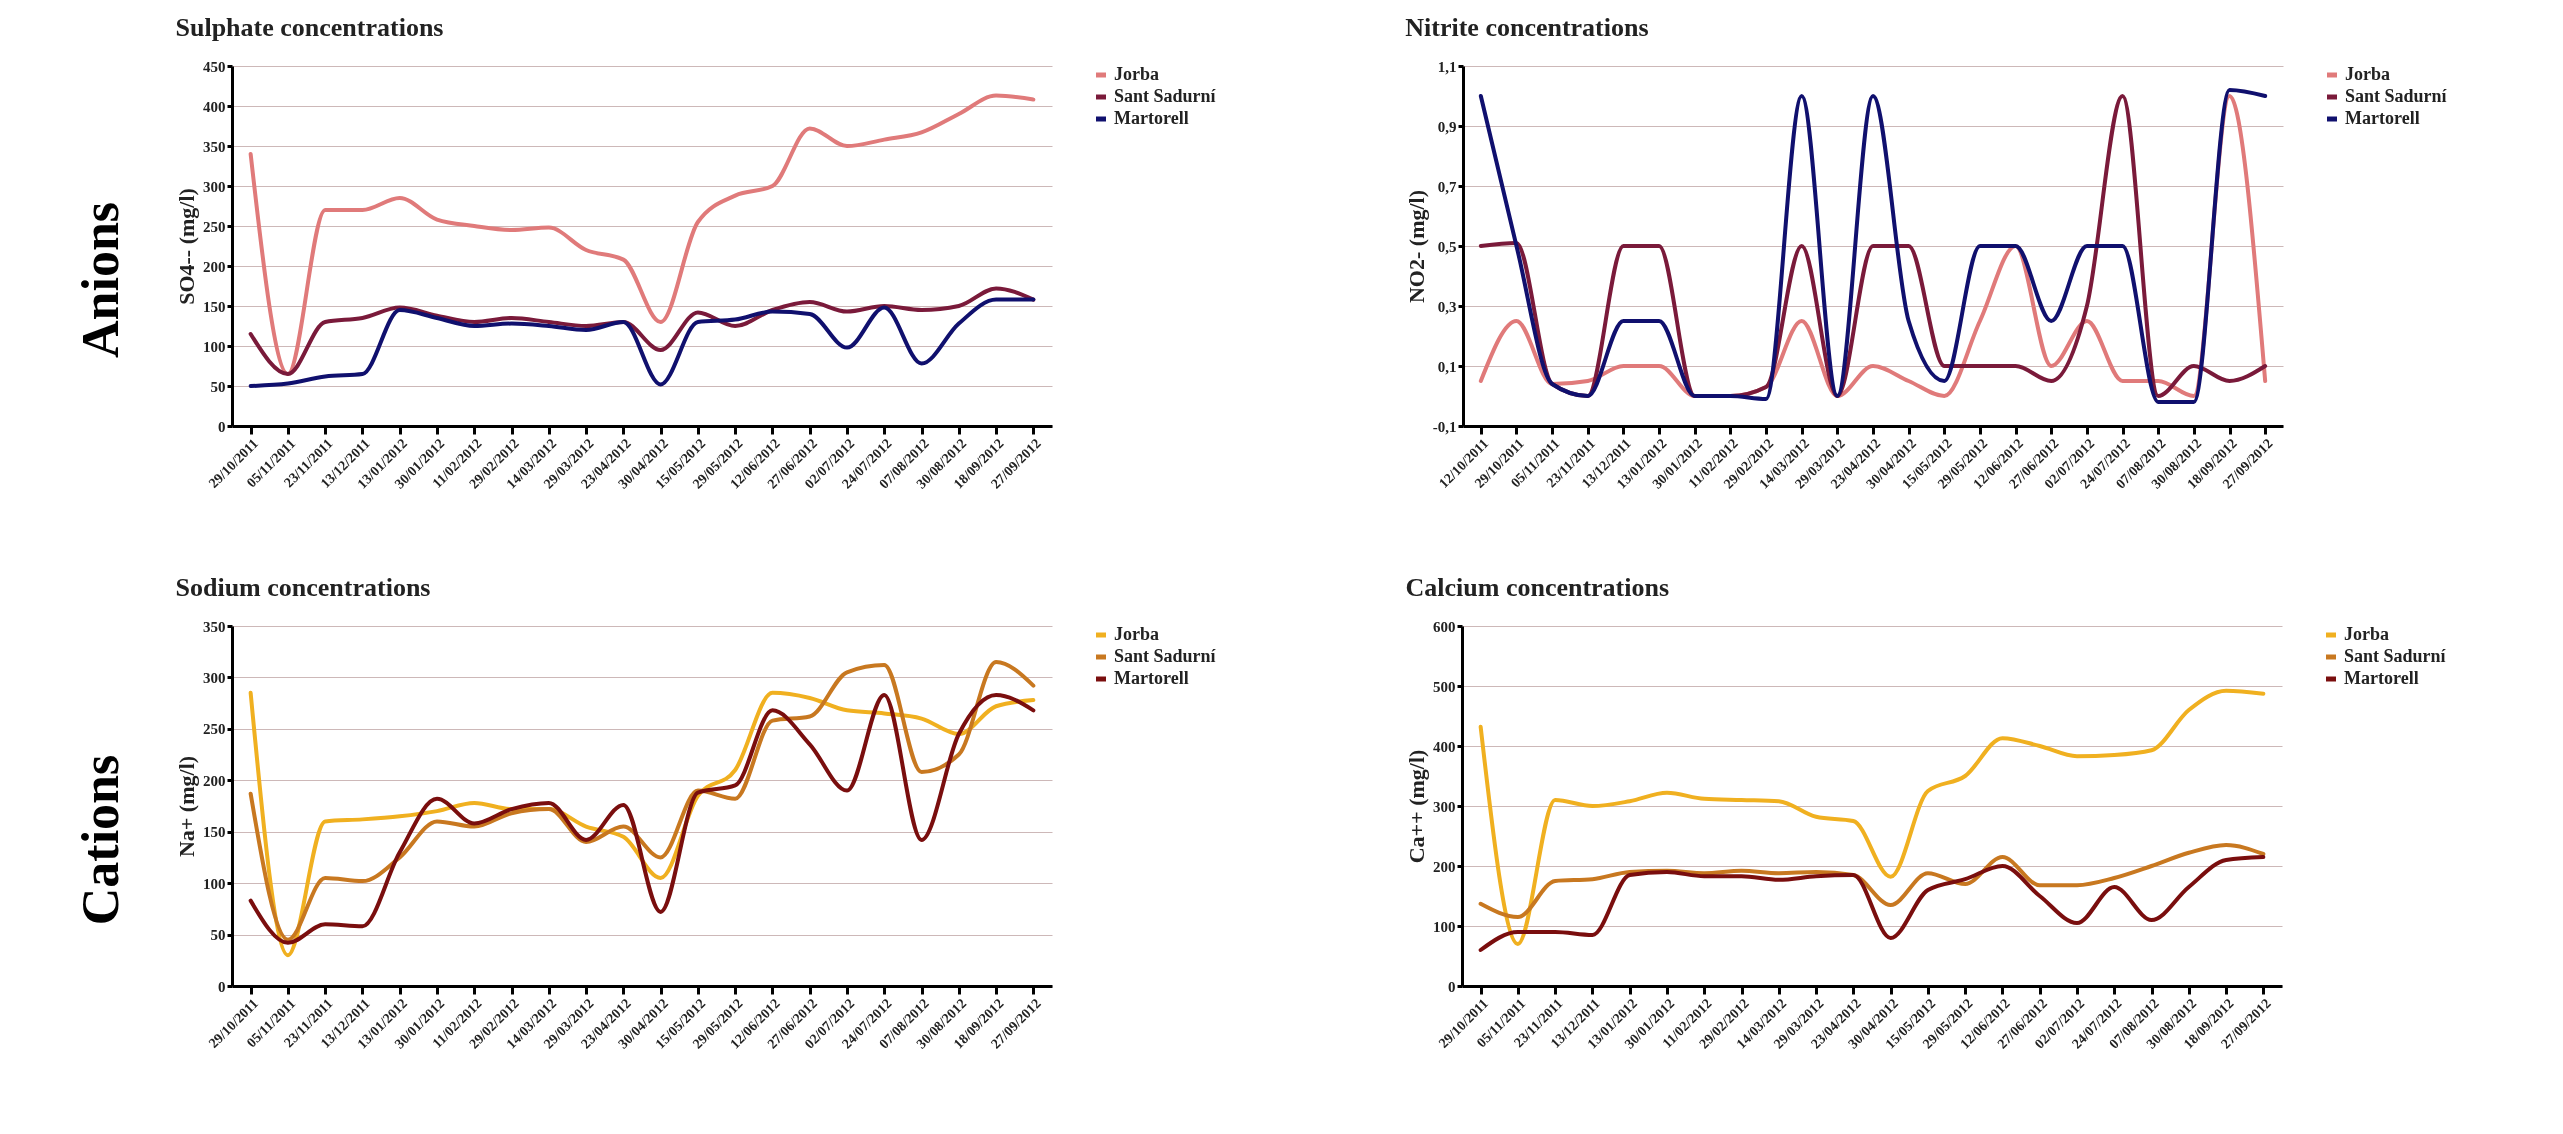 The width and height of the screenshot is (2563, 1134). What do you see at coordinates (1416, 806) in the screenshot?
I see `y-axis-title: Ca++ (mg/l)` at bounding box center [1416, 806].